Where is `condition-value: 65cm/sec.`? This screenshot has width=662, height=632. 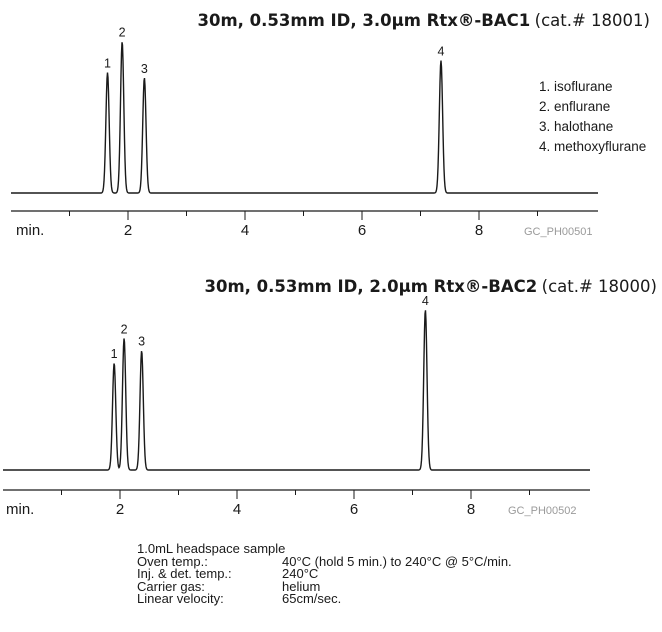
condition-value: 65cm/sec. is located at coordinates (312, 599).